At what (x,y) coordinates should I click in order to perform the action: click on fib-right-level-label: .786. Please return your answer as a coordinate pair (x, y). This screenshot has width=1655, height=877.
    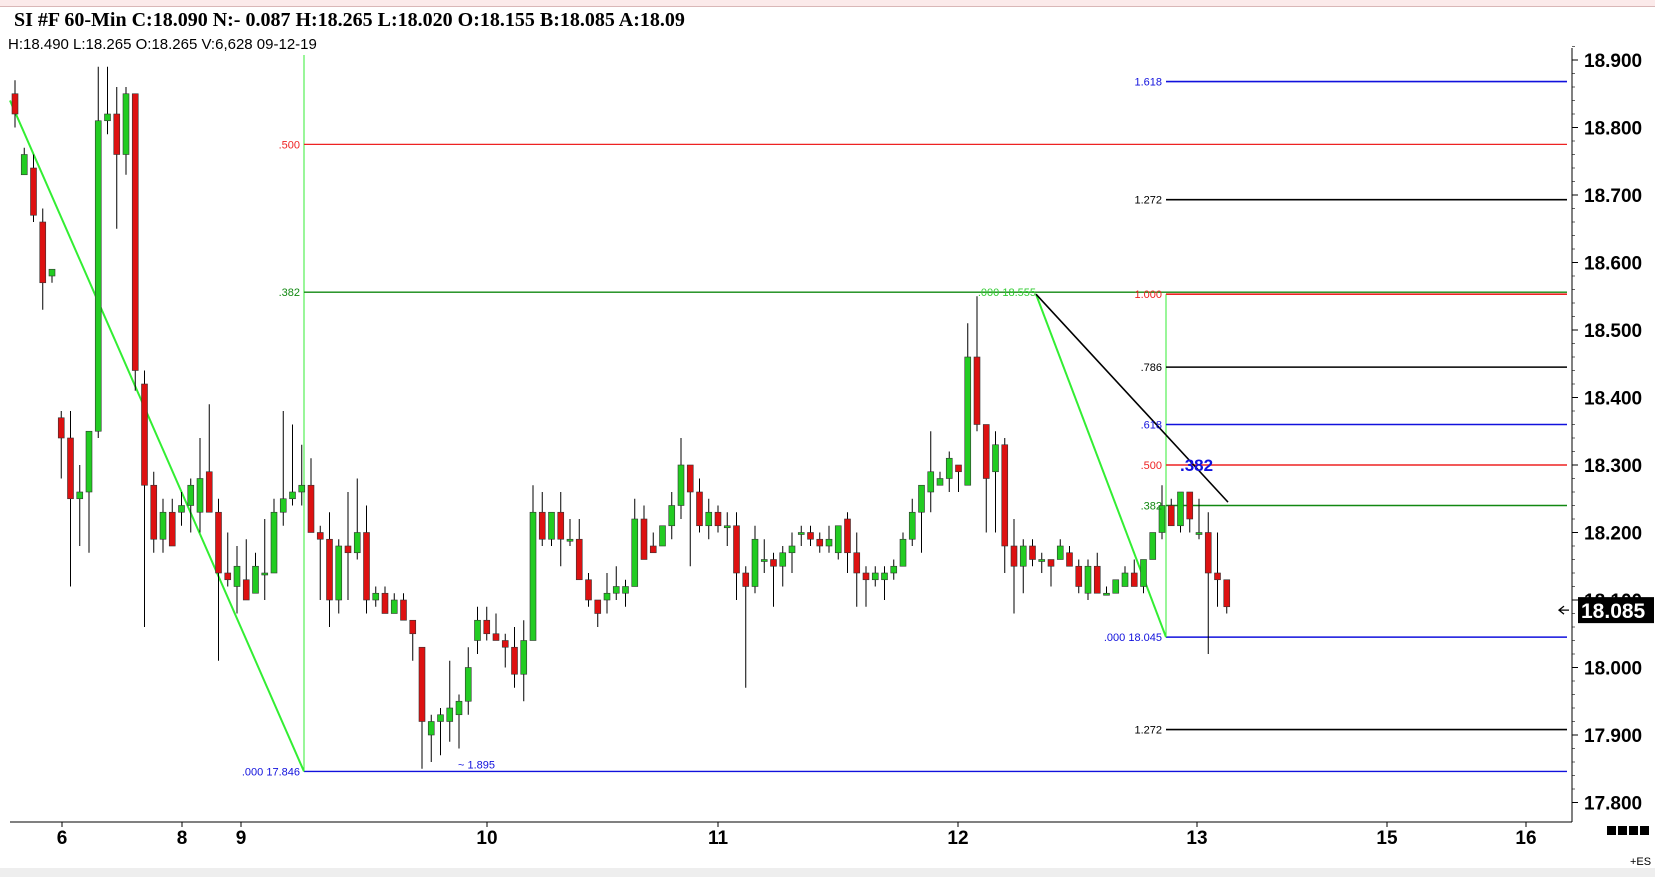
    Looking at the image, I should click on (1151, 368).